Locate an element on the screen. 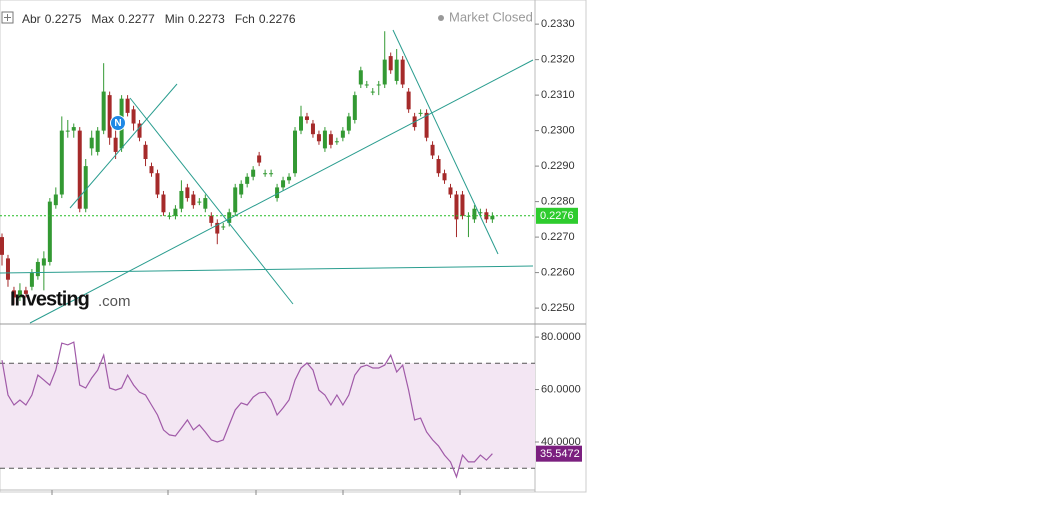 Image resolution: width=1043 pixels, height=531 pixels. summary-label: Max is located at coordinates (102, 19).